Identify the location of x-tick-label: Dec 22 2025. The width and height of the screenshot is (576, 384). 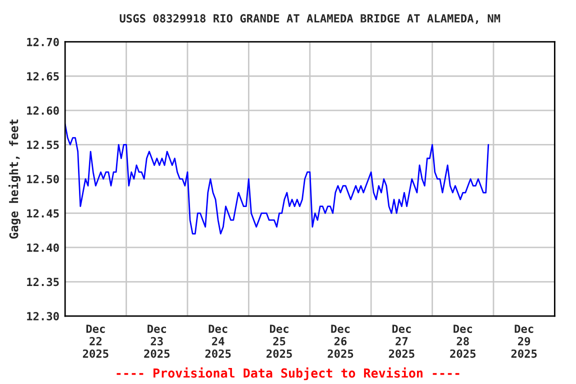
(95, 341).